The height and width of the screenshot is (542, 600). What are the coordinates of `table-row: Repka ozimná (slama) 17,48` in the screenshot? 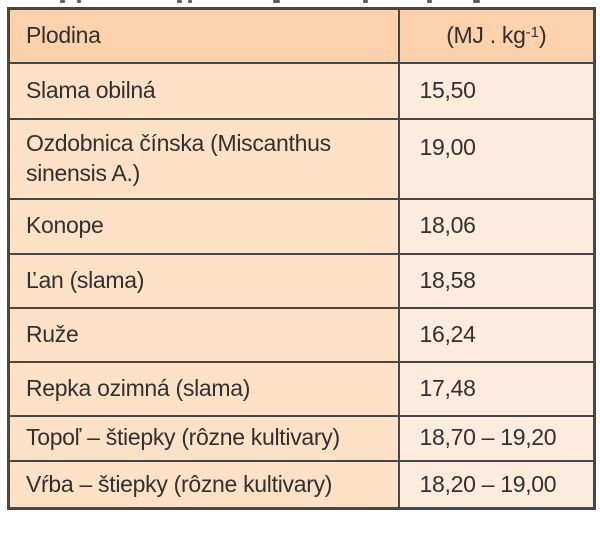 It's located at (301, 388).